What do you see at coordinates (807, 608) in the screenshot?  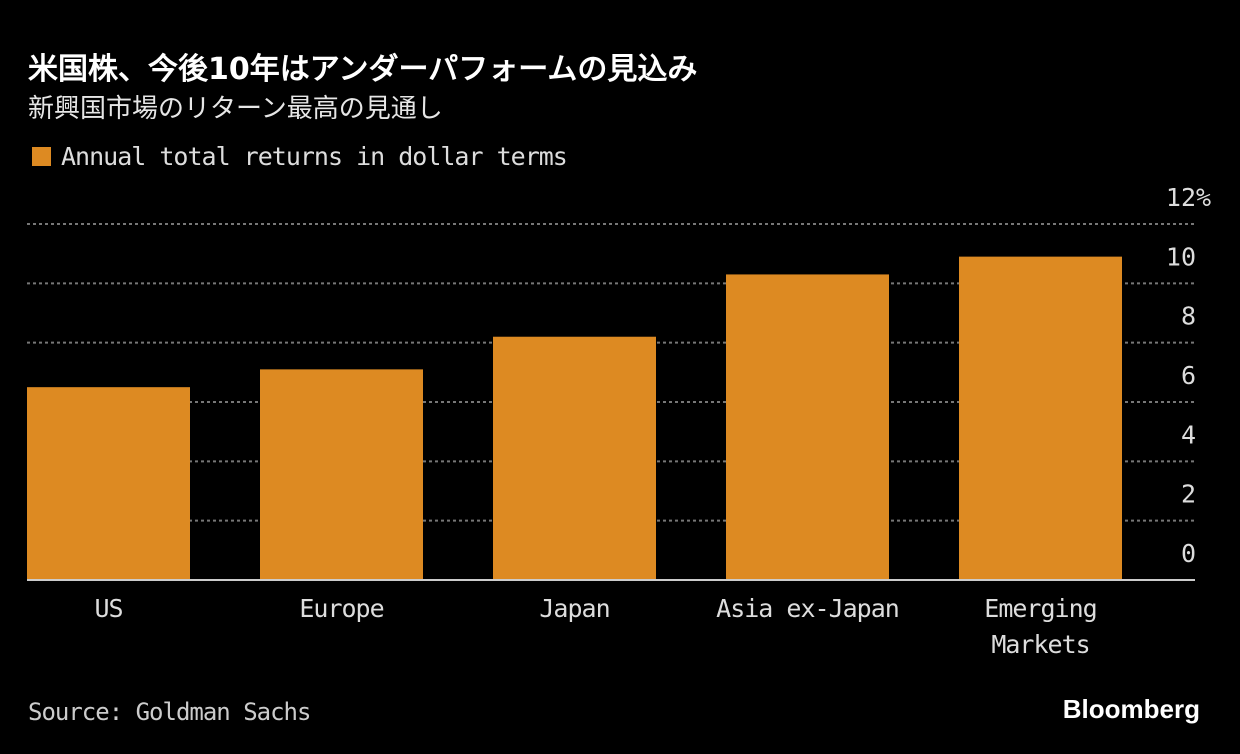 I see `x-tick-label: Asia ex-Japan` at bounding box center [807, 608].